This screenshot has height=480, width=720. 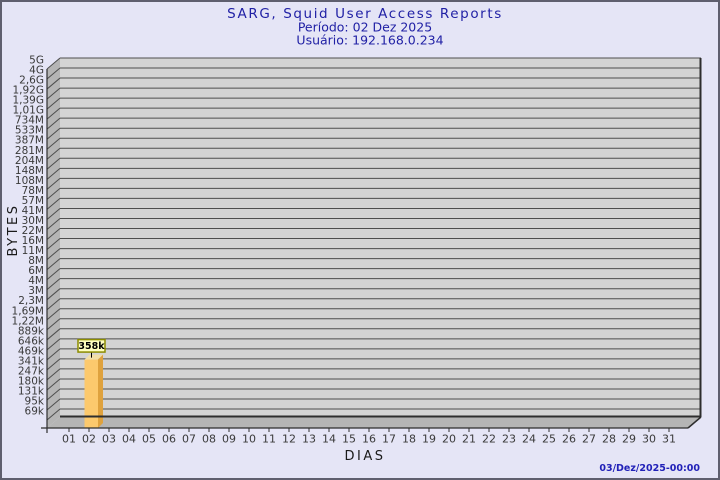 What do you see at coordinates (449, 439) in the screenshot?
I see `x-tick-label: 20` at bounding box center [449, 439].